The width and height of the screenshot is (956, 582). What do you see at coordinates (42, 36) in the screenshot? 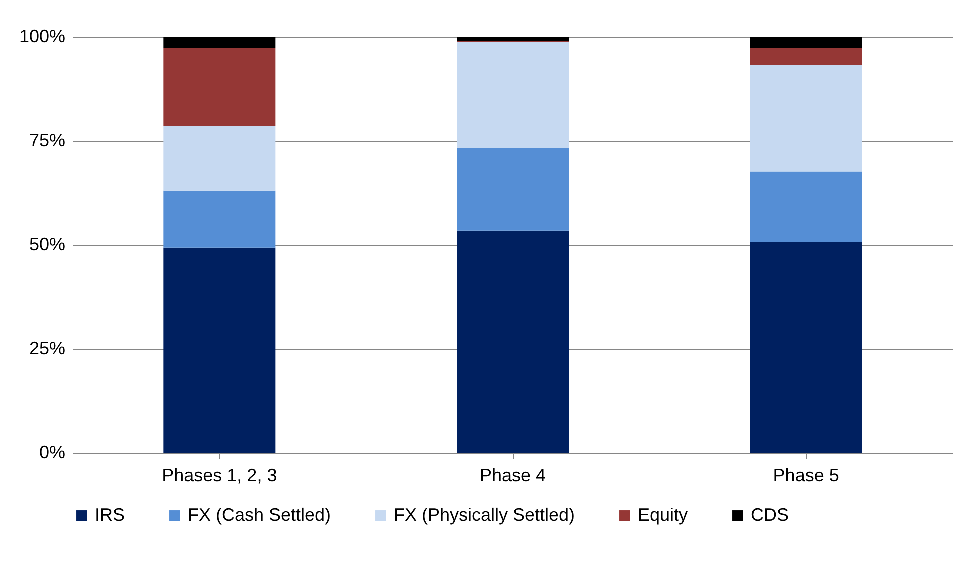
I see `y-tick-label: 100%` at bounding box center [42, 36].